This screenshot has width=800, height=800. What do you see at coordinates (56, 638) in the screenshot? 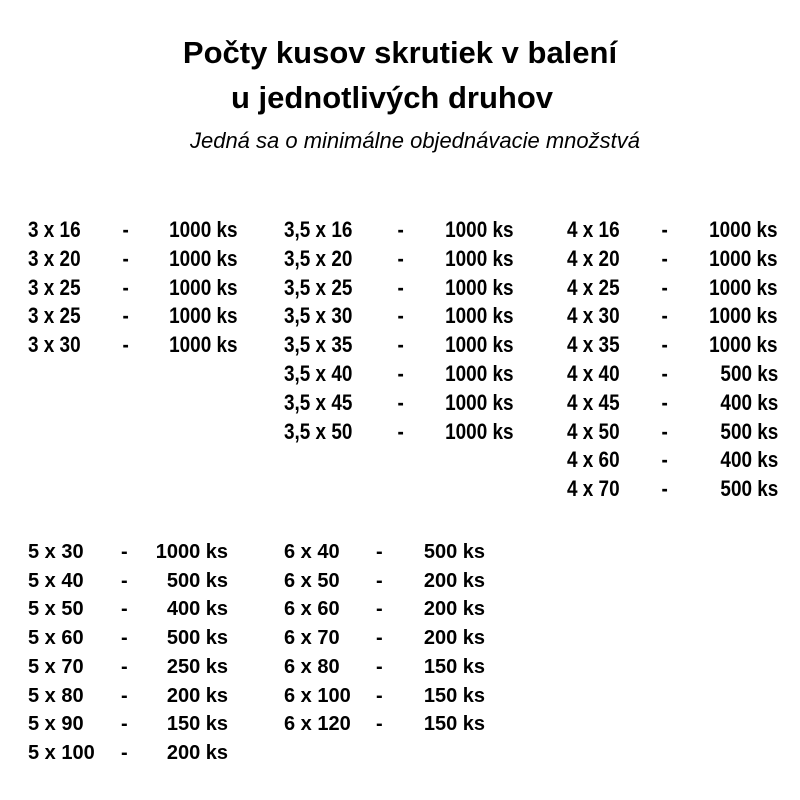
I see `screw-size: 5 x 60` at bounding box center [56, 638].